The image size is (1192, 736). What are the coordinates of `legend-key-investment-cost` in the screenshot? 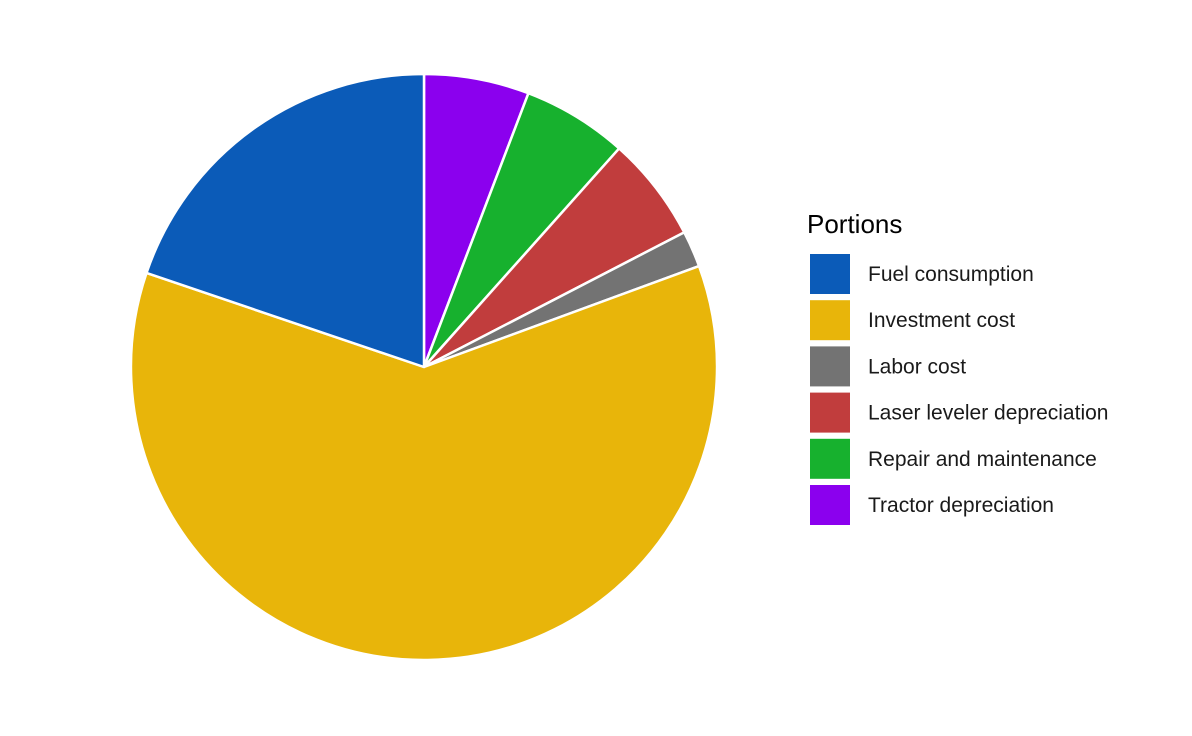 It's located at (830, 320).